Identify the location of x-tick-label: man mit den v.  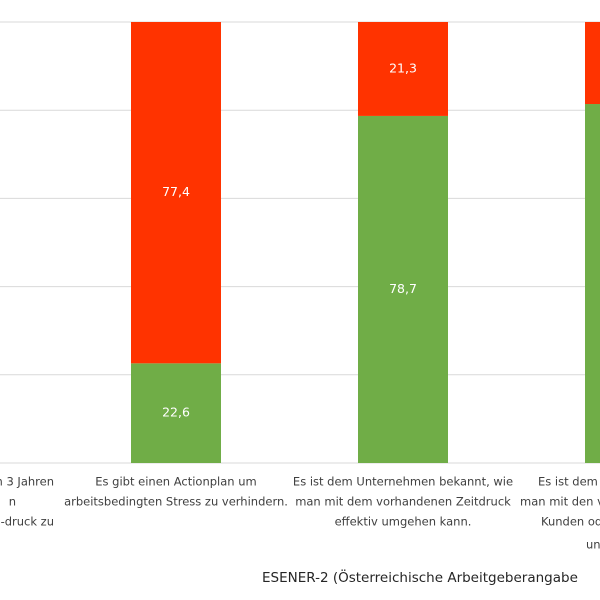
(560, 502).